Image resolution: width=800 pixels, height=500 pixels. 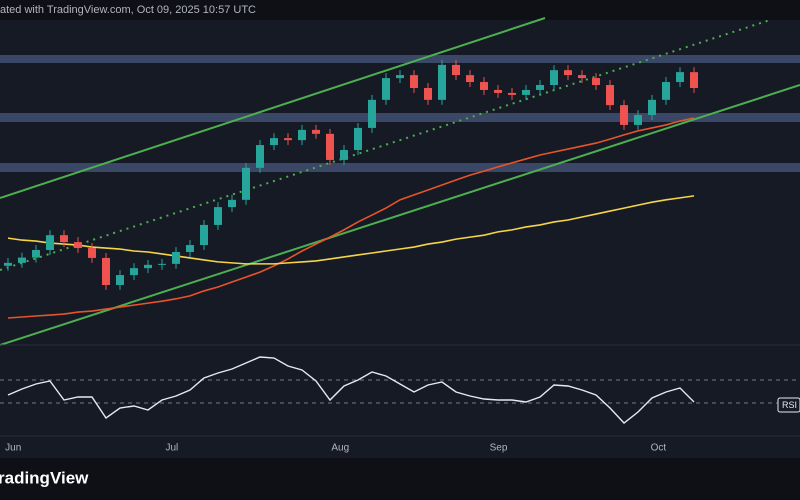 What do you see at coordinates (400, 479) in the screenshot?
I see `footer-bar` at bounding box center [400, 479].